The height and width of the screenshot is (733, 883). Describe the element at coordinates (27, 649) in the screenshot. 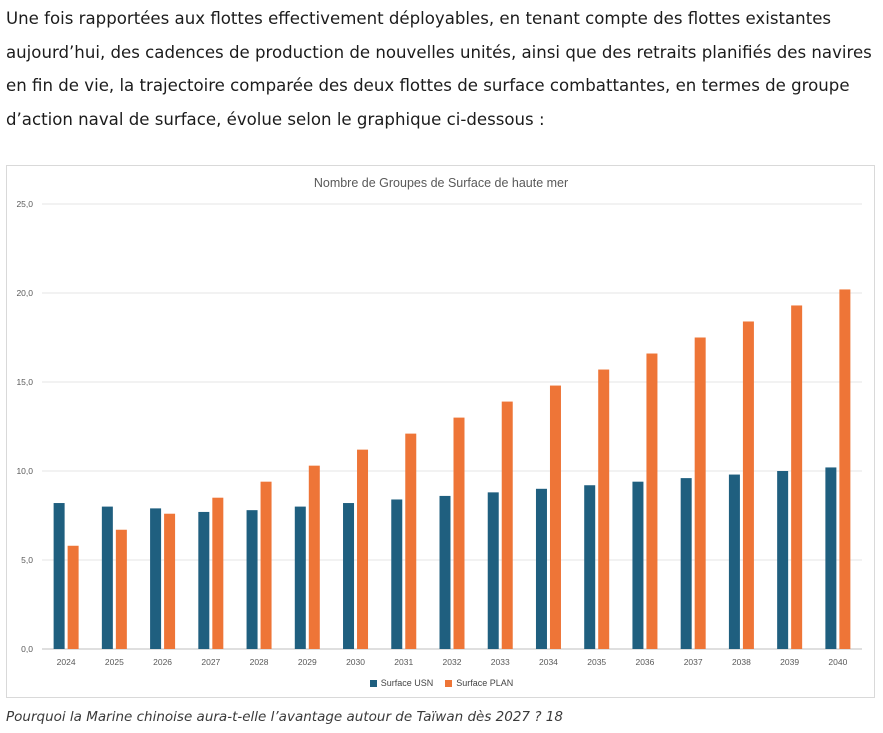

I see `y-tick-label: 0,0` at that location.